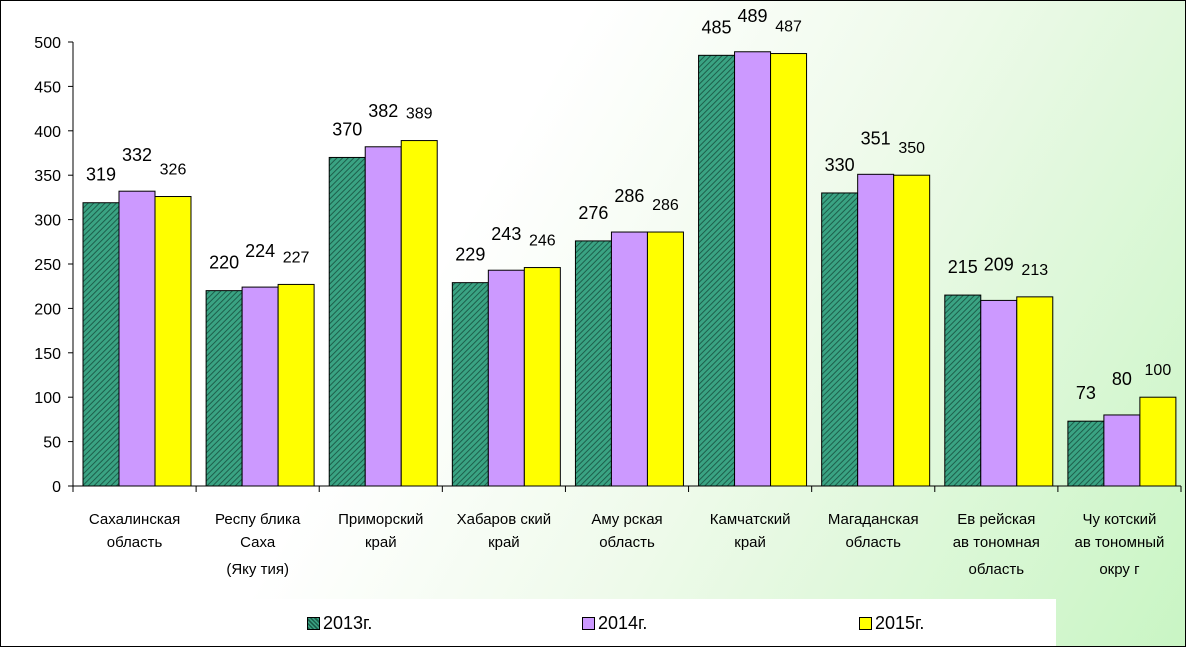  I want to click on x-tick-label: Приморский край, so click(380, 531).